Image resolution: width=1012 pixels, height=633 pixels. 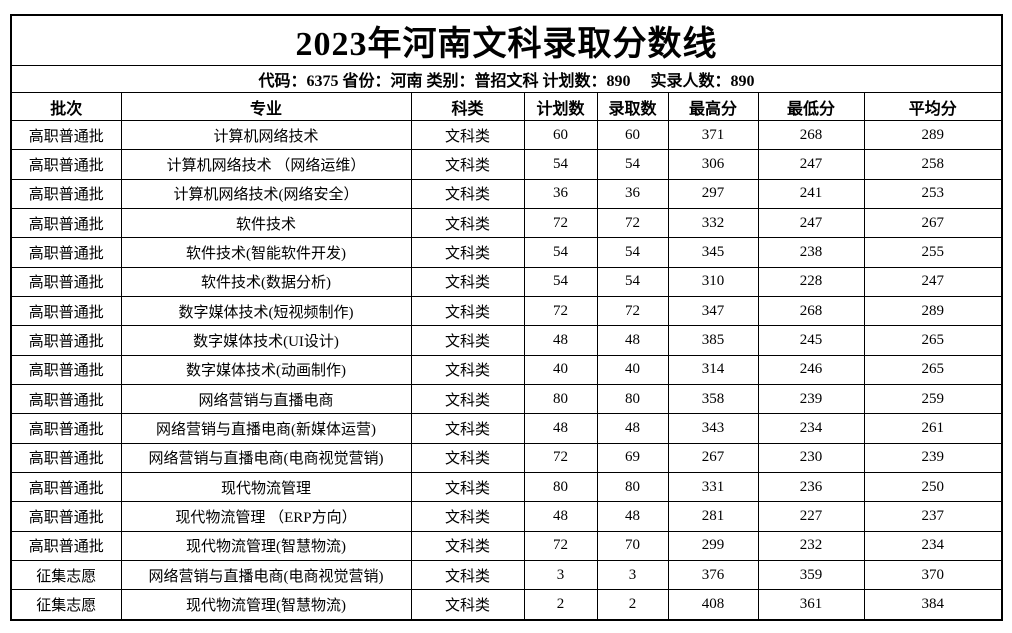 I want to click on table-row: 高职普通批 网络营销与直播电商(电商视觉营销) 文科类 72 69 267 230 239, so click(x=506, y=457).